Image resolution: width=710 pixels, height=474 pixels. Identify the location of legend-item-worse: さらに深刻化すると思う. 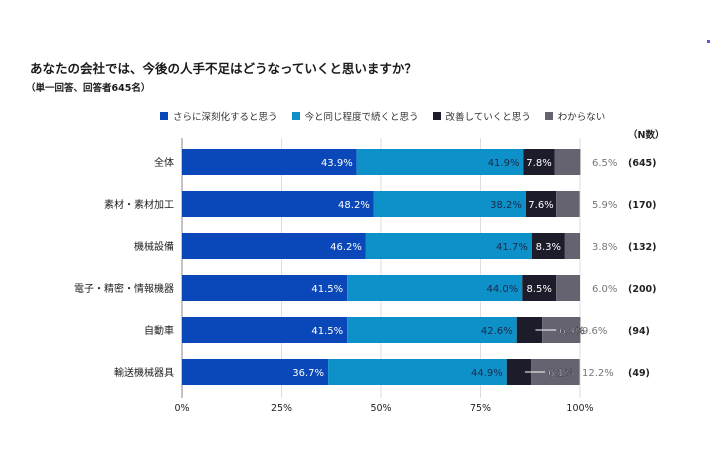
(219, 116).